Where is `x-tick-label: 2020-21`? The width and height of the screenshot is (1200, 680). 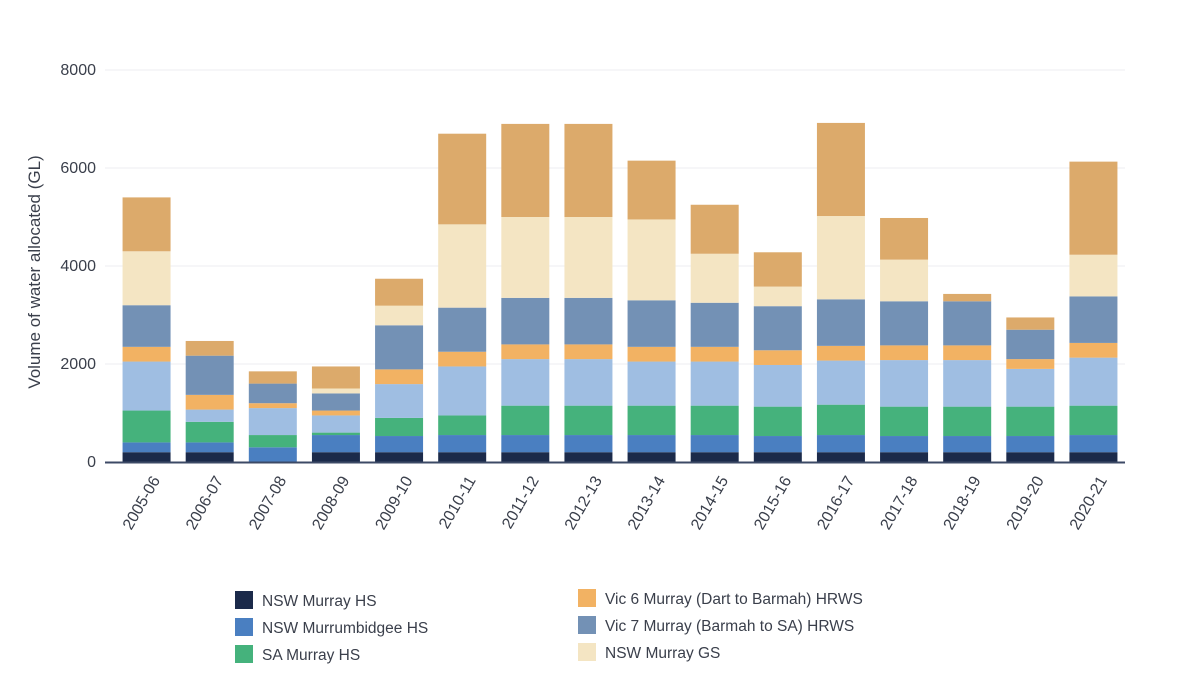
x-tick-label: 2020-21 is located at coordinates (1089, 502).